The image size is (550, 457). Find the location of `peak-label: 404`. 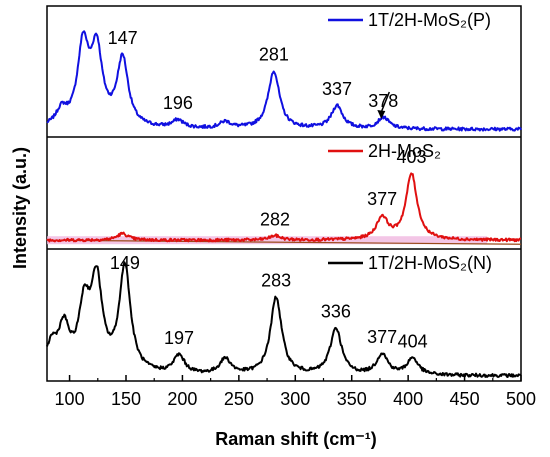

peak-label: 404 is located at coordinates (413, 341).